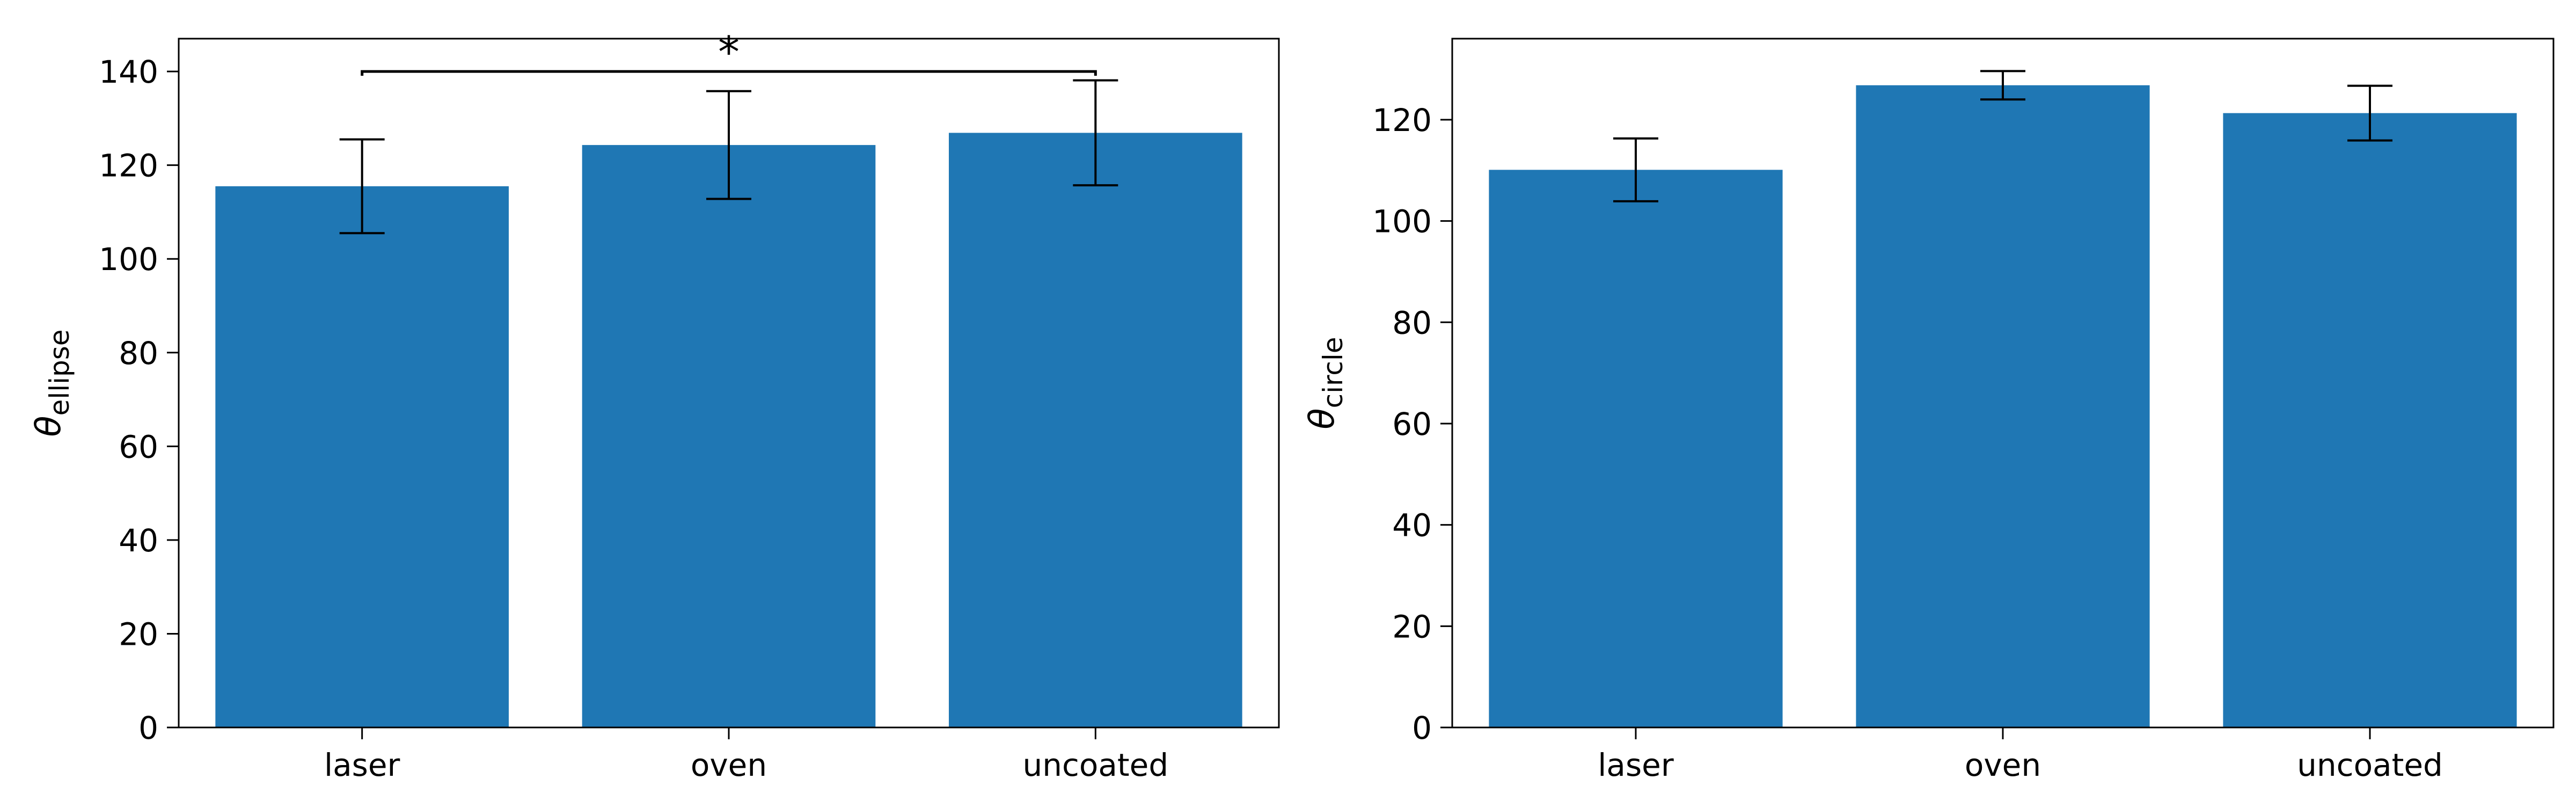 The image size is (2576, 808). I want to click on significance-bracket, so click(729, 73).